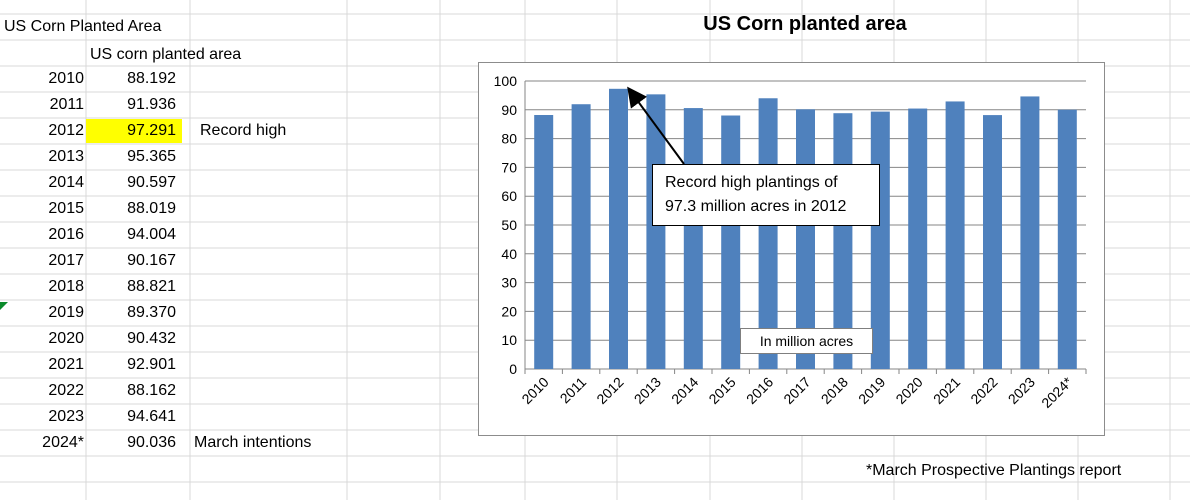  Describe the element at coordinates (806, 341) in the screenshot. I see `unit-label: In million acres` at that location.